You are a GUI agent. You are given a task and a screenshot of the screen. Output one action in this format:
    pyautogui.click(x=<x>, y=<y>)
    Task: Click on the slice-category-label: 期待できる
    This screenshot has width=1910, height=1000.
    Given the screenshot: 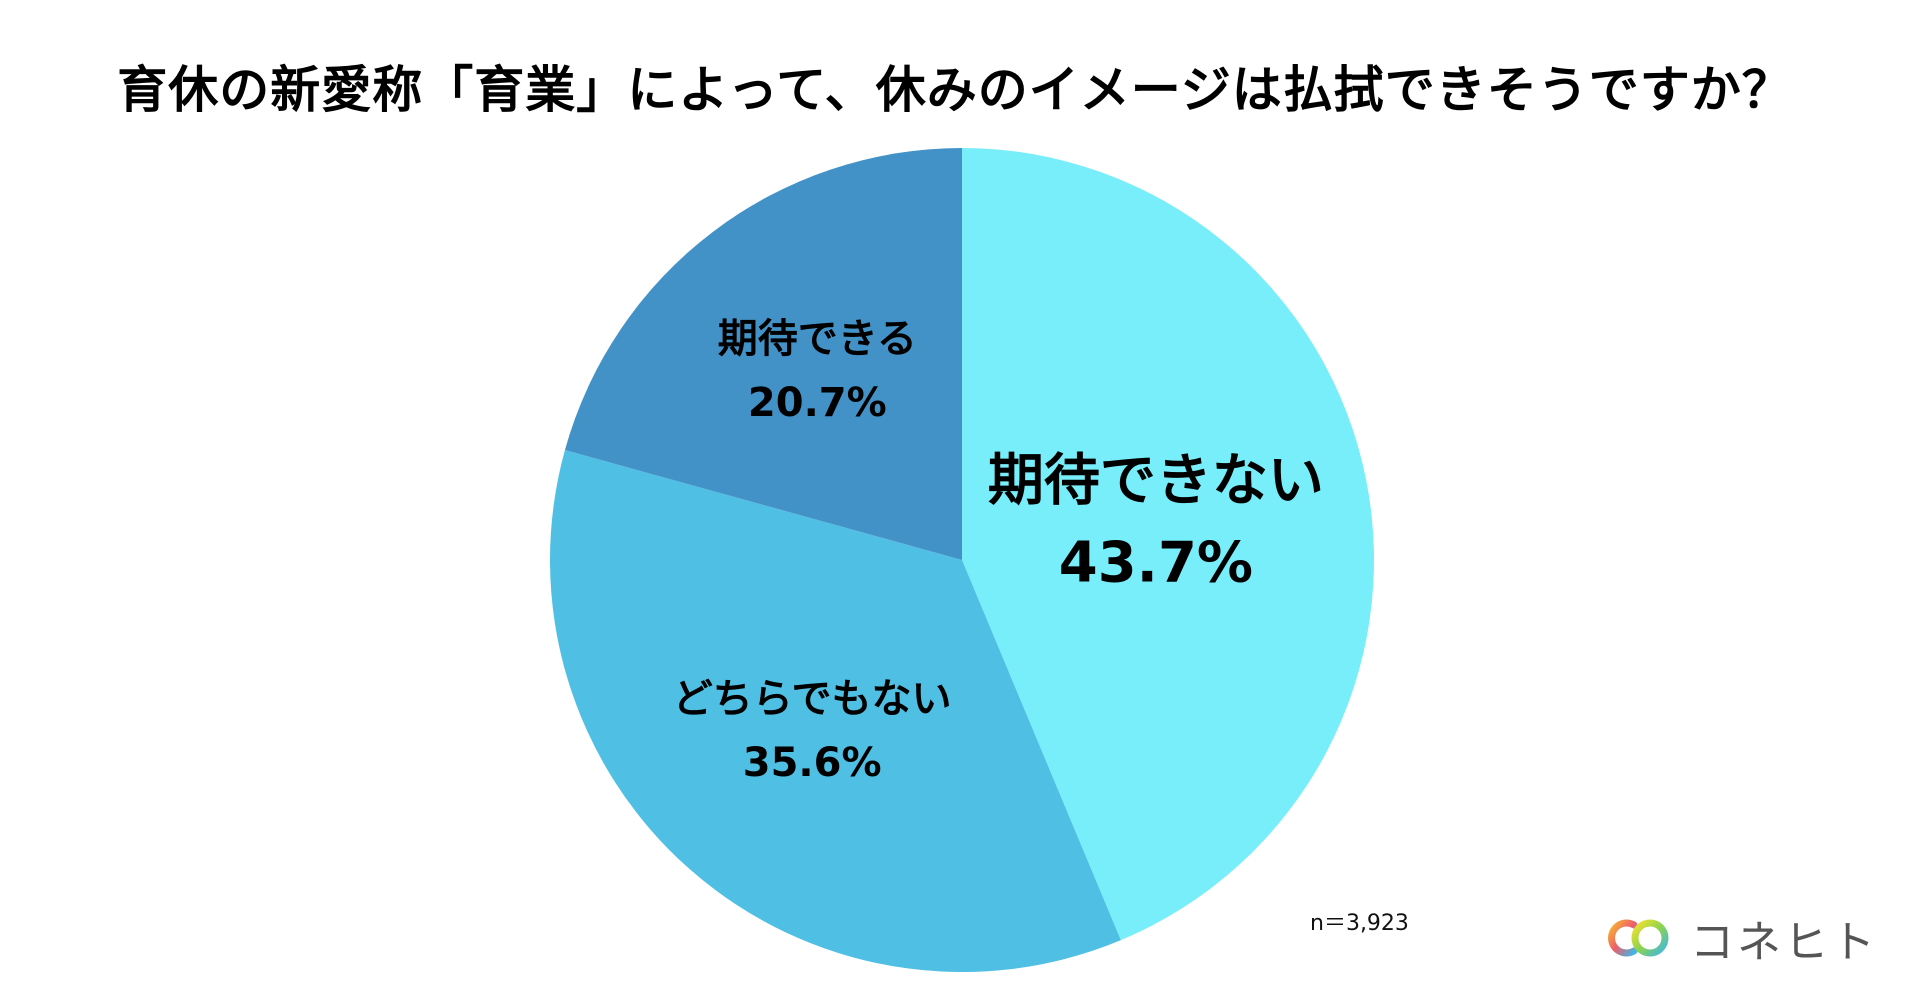 What is the action you would take?
    pyautogui.click(x=817, y=339)
    